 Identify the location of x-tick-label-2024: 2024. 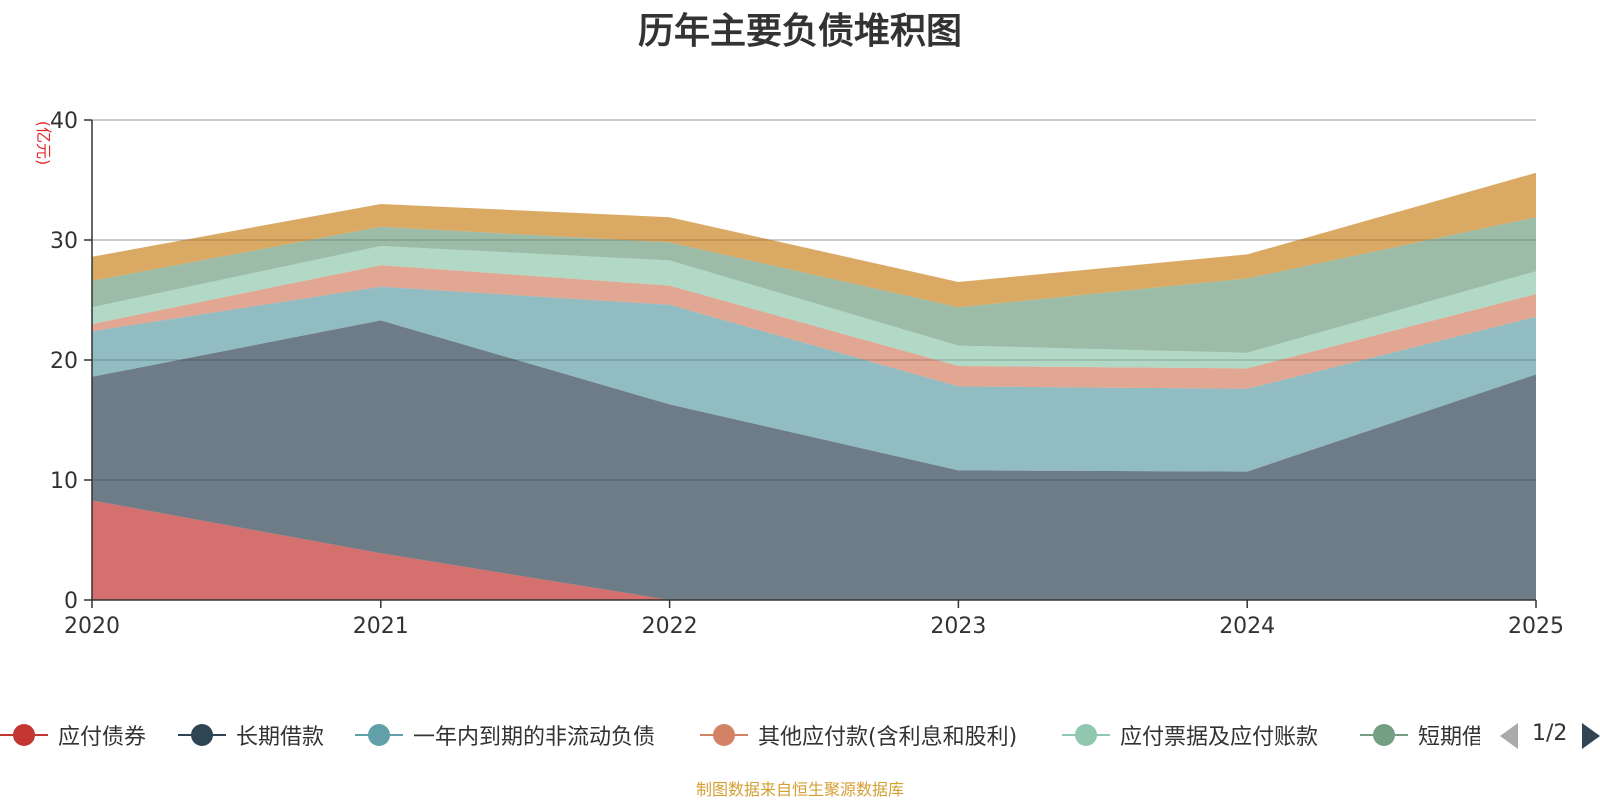
(1247, 626).